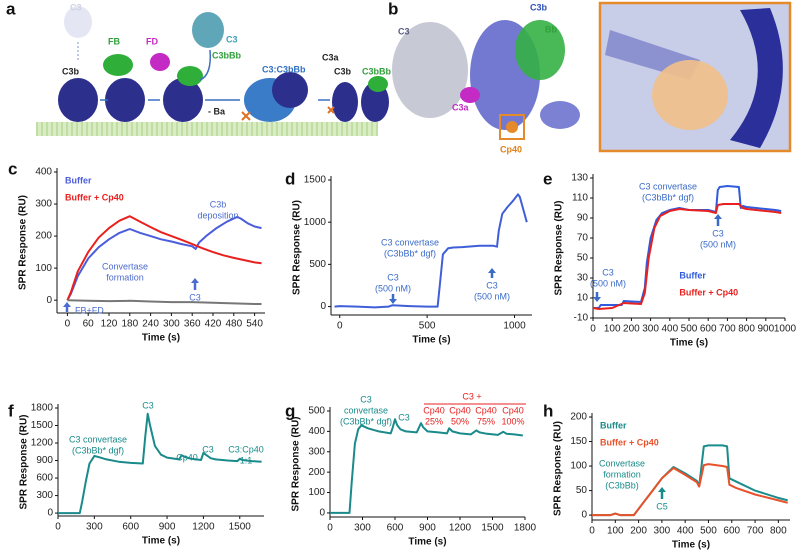  Describe the element at coordinates (756, 78) in the screenshot. I see `inset-helix` at that location.